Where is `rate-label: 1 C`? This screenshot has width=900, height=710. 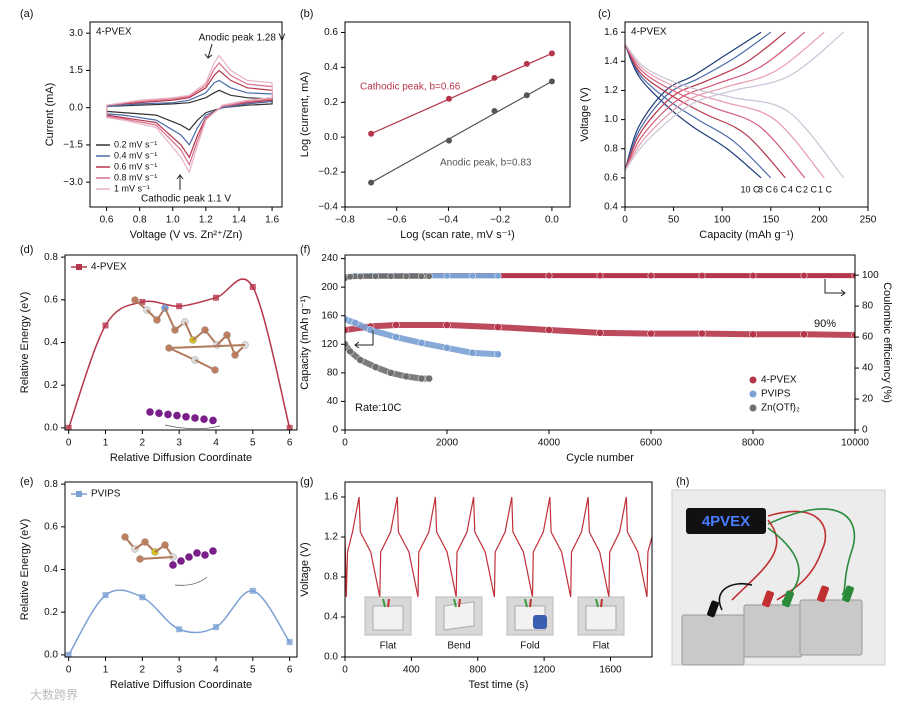 rate-label: 1 C is located at coordinates (825, 189).